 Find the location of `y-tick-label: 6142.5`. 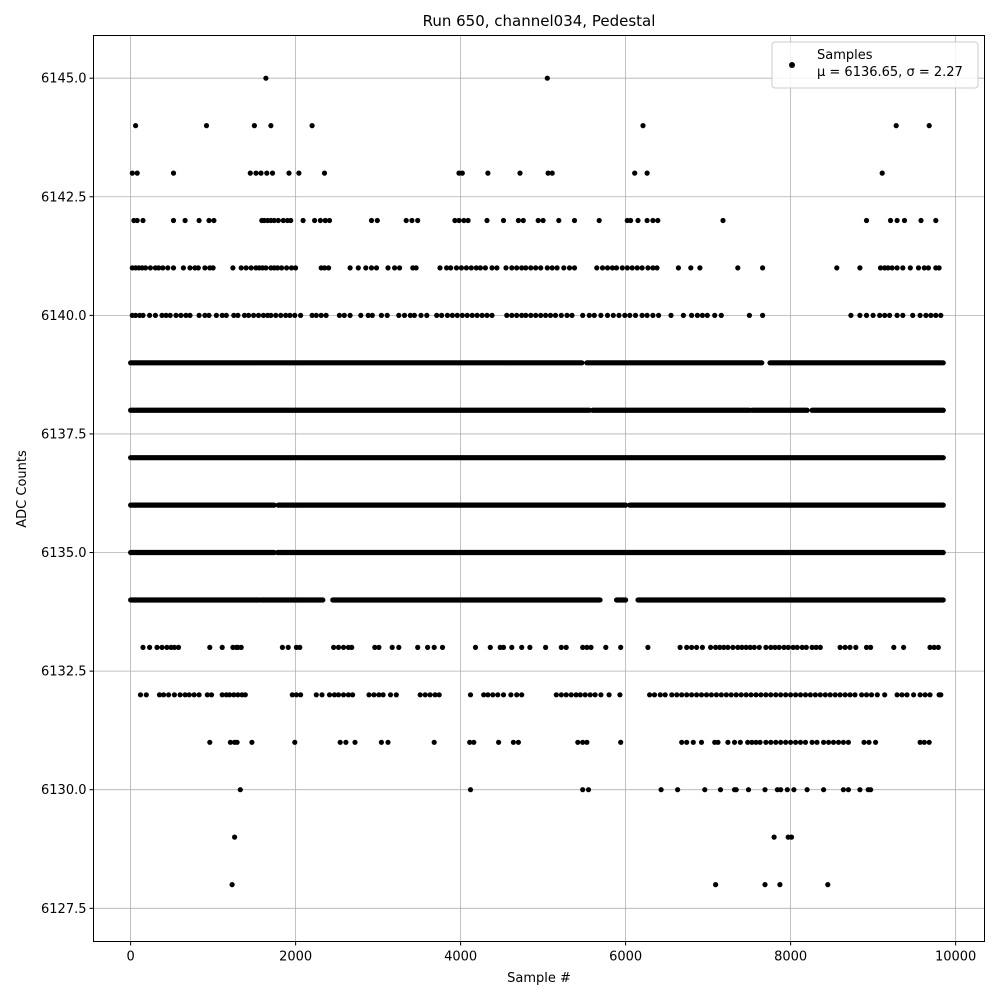

y-tick-label: 6142.5 is located at coordinates (64, 197).